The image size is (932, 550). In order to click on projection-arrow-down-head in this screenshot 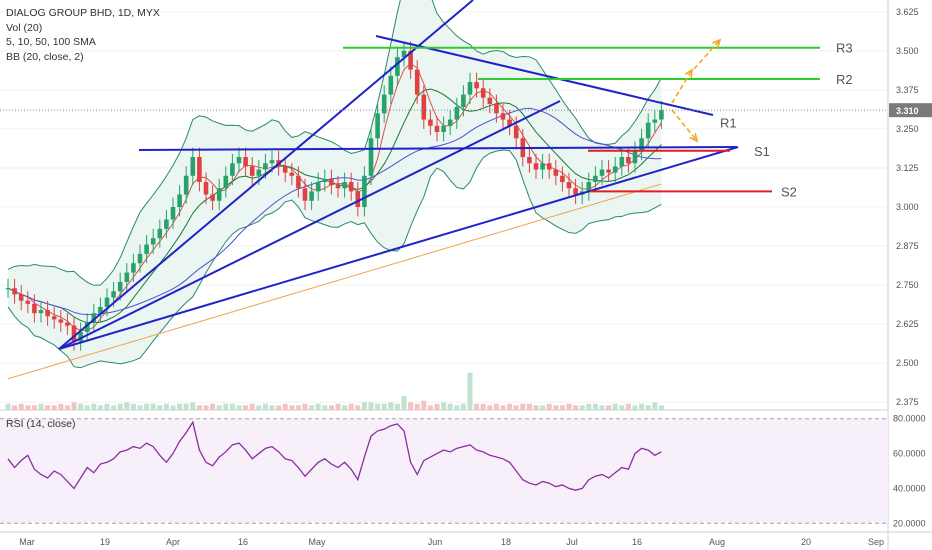, I will do `click(694, 138)`.